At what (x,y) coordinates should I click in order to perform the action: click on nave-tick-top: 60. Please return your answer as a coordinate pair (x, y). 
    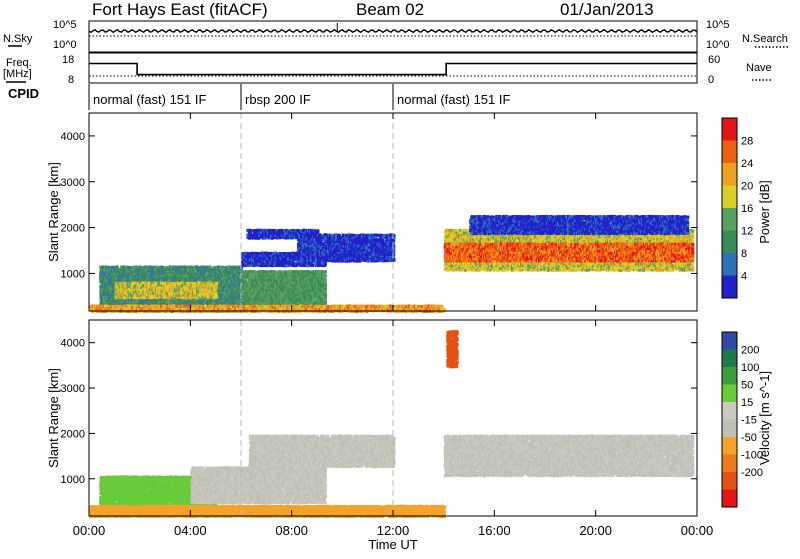
    Looking at the image, I should click on (714, 60).